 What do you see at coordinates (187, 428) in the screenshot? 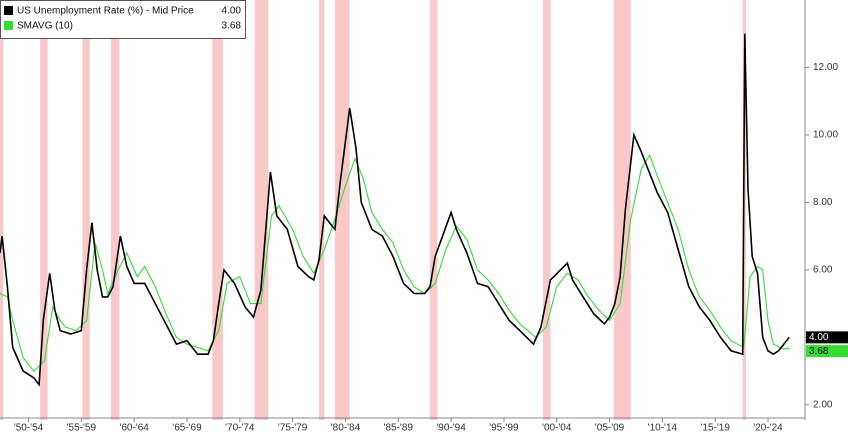
I see `x-tick-label: '65-'69` at bounding box center [187, 428].